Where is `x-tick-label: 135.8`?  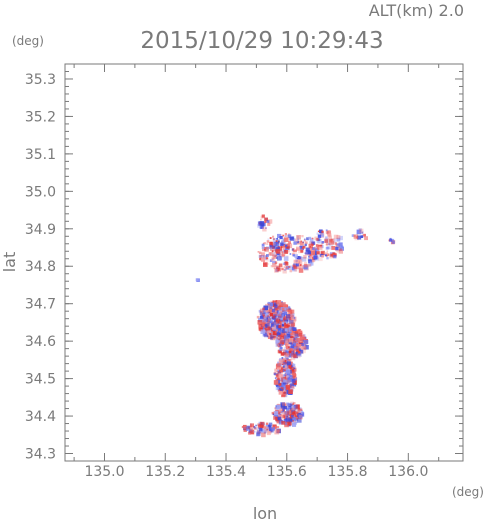
x-tick-label: 135.8 is located at coordinates (348, 472).